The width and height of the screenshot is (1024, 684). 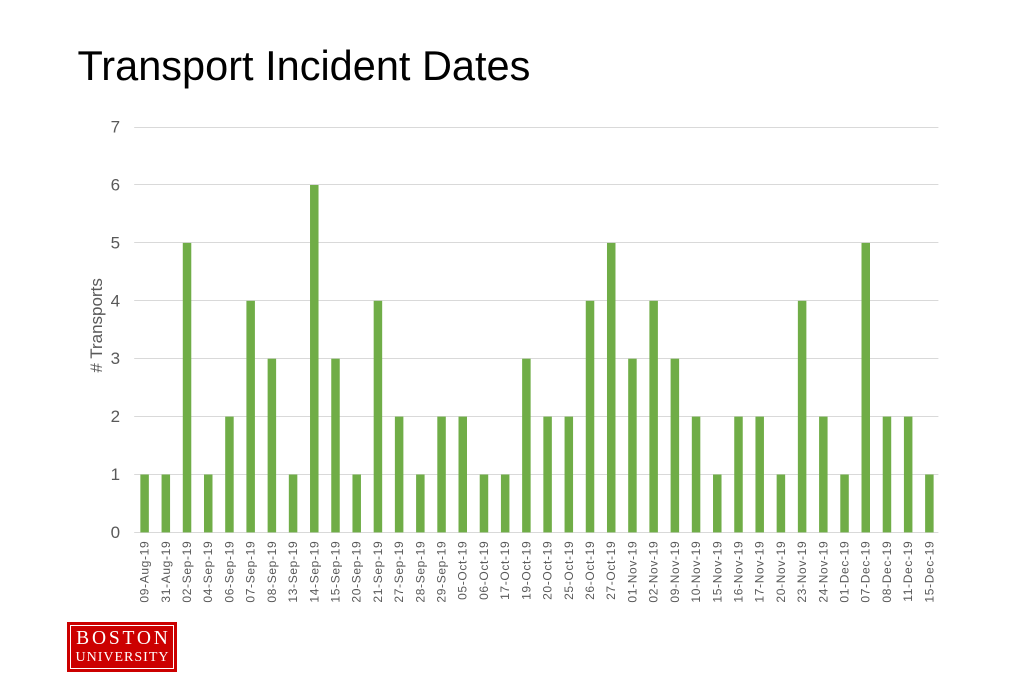 I want to click on svg-text: 06-Sep-19, so click(x=229, y=572).